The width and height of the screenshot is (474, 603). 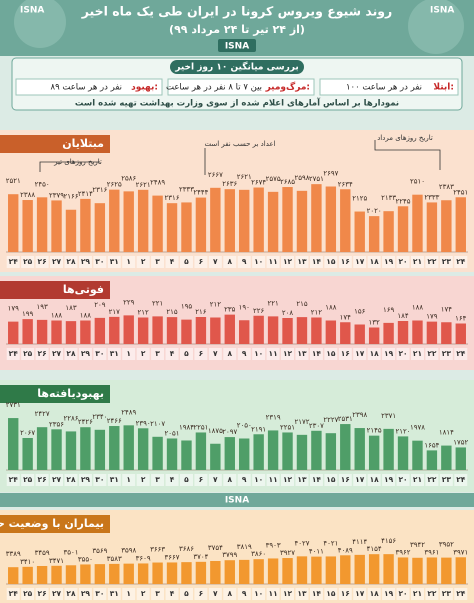 I want to click on data-label: ۳۹۶۲, so click(x=403, y=552).